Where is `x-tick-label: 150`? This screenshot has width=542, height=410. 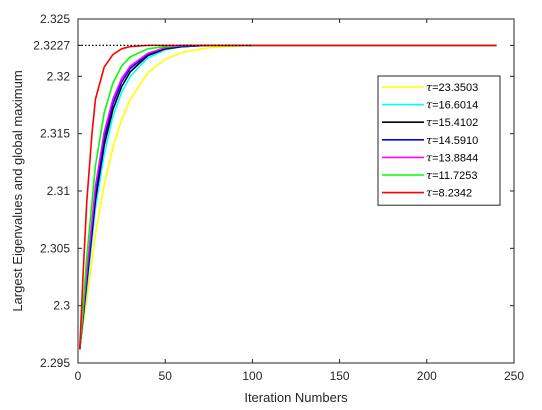 x-tick-label: 150 is located at coordinates (340, 376).